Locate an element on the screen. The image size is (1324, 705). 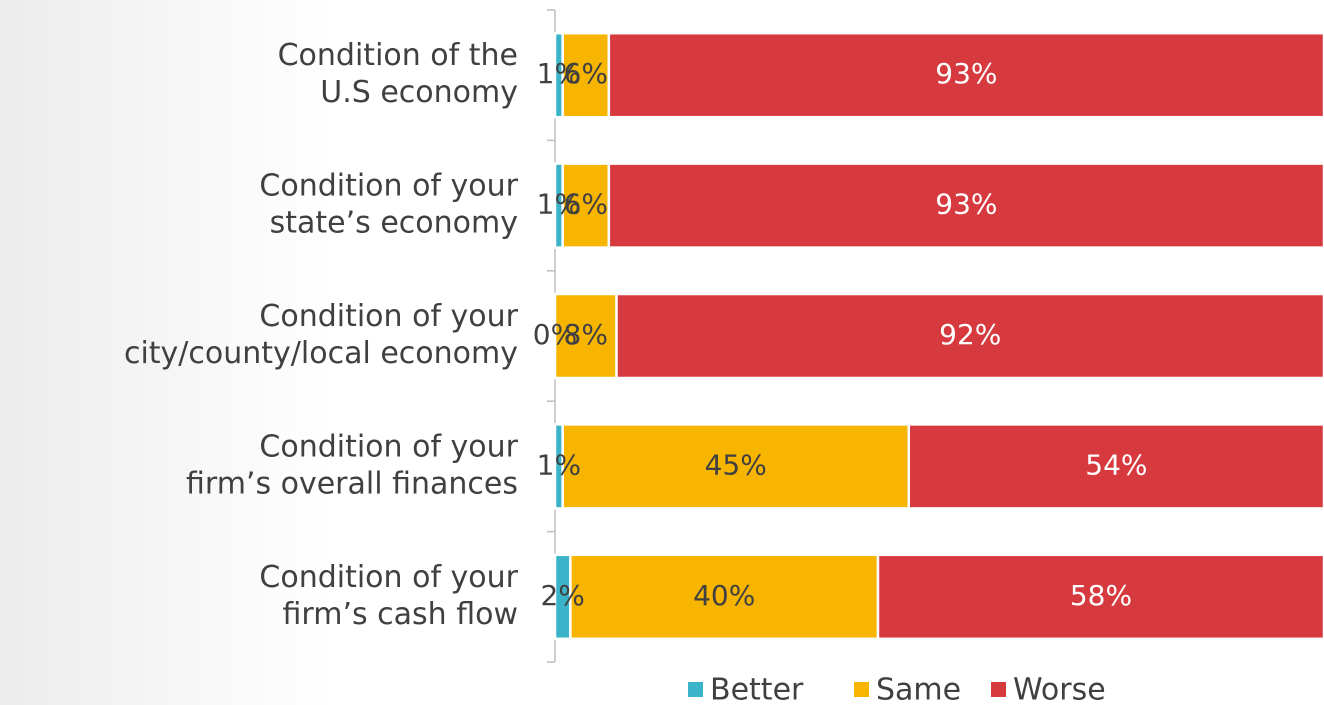
category-label: firm’s cash flow is located at coordinates (400, 614).